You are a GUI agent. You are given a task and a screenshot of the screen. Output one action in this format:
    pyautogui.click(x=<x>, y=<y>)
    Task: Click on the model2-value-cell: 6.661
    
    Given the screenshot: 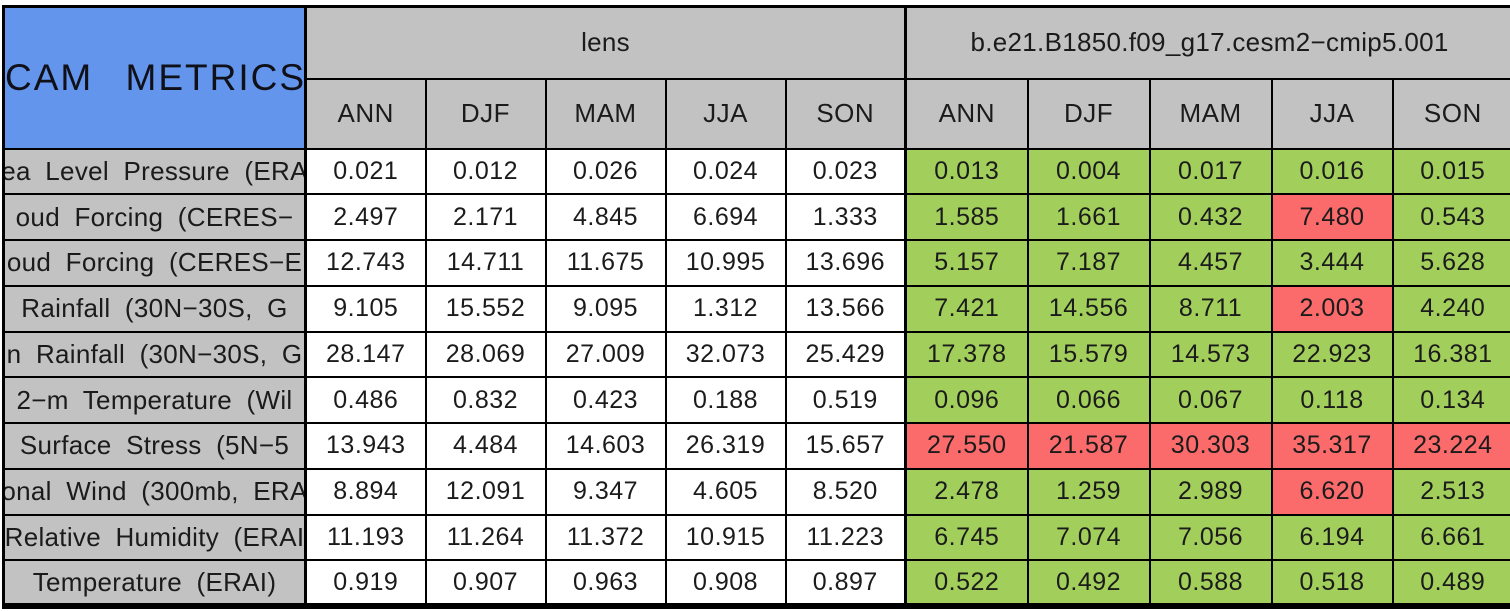 What is the action you would take?
    pyautogui.click(x=1450, y=537)
    